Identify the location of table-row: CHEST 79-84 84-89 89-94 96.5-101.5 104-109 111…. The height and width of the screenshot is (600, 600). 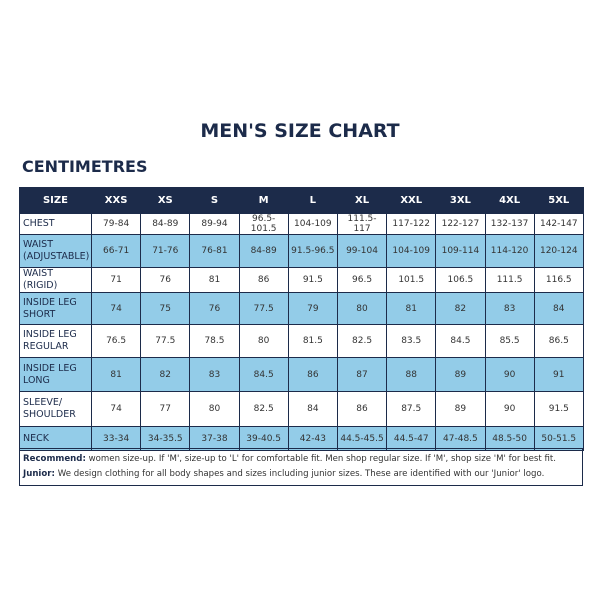
(301, 224).